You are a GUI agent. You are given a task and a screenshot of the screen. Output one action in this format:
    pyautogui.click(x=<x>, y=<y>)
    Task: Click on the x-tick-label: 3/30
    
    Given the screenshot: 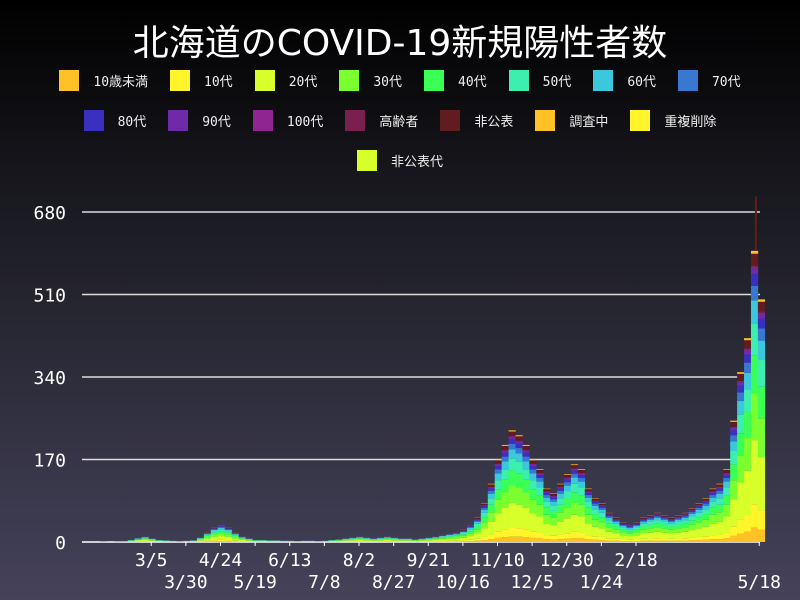 What is the action you would take?
    pyautogui.click(x=185, y=582)
    